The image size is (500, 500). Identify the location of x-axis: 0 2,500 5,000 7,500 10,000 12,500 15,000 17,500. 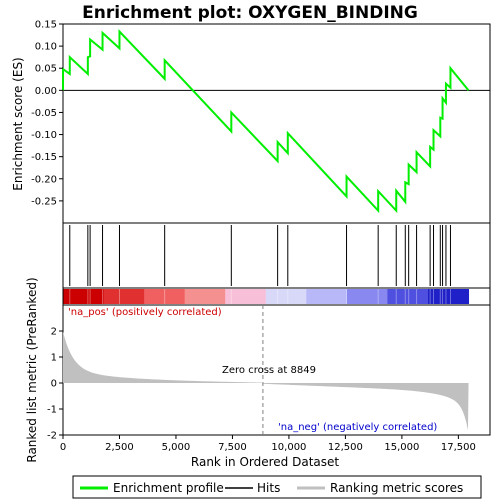
(268, 444).